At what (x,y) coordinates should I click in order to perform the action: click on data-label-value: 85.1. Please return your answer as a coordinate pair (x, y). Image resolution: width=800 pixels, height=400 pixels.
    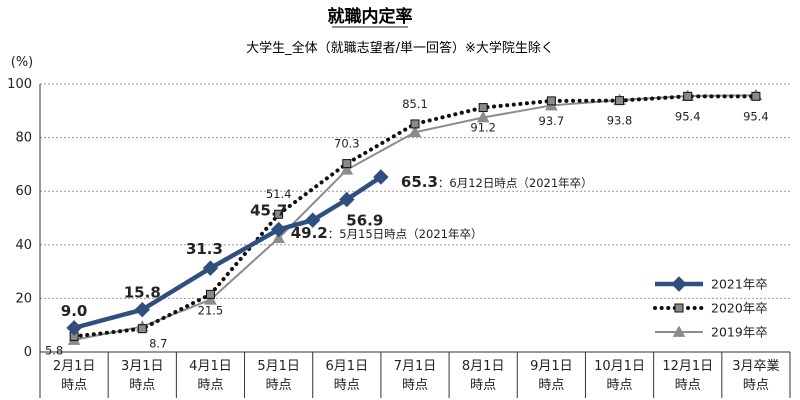
    Looking at the image, I should click on (415, 104).